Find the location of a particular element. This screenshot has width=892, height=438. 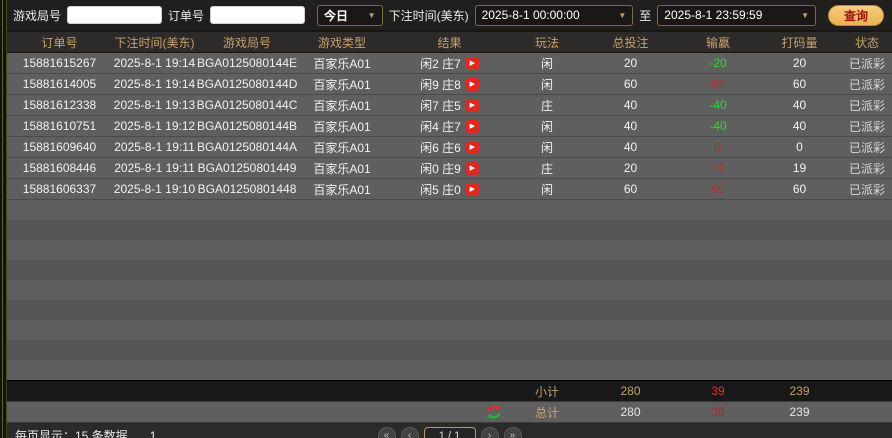

game-round-input is located at coordinates (115, 15).